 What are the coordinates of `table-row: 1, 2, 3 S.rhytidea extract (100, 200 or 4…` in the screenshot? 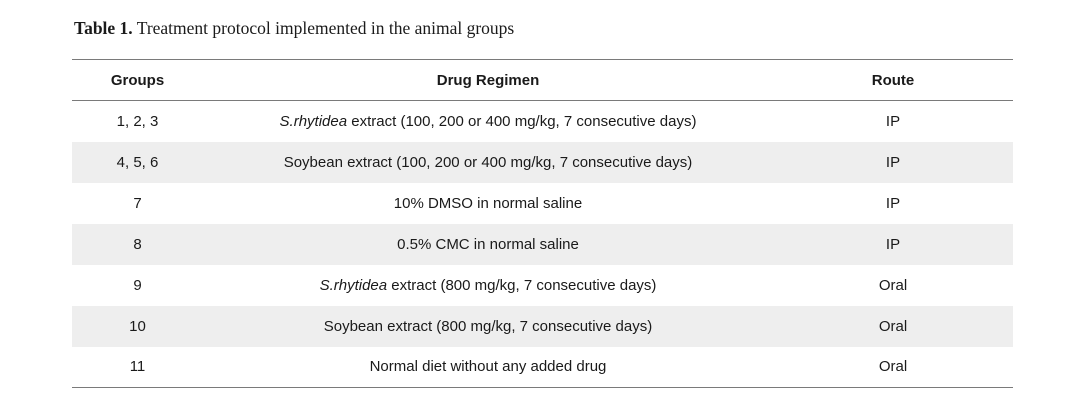 It's located at (542, 121).